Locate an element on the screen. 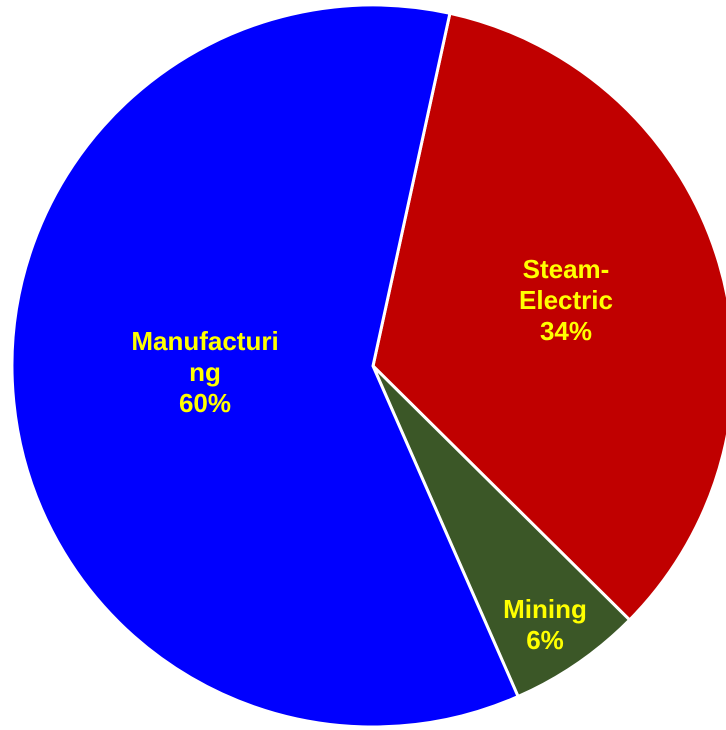  value-label: 6% is located at coordinates (545, 640).